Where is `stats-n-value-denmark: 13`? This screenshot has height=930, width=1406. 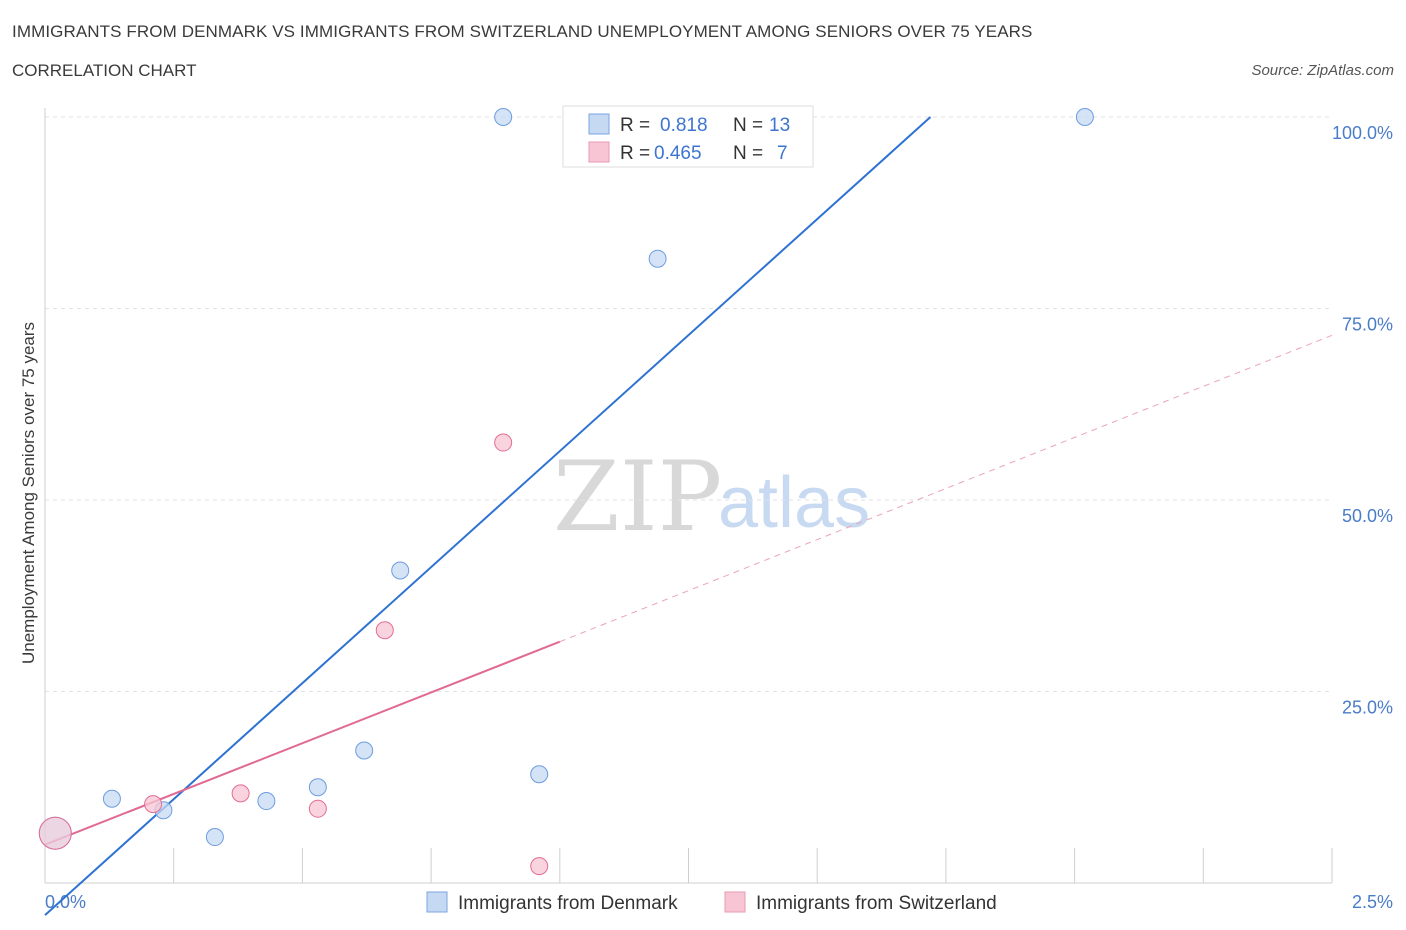
stats-n-value-denmark: 13 is located at coordinates (779, 125).